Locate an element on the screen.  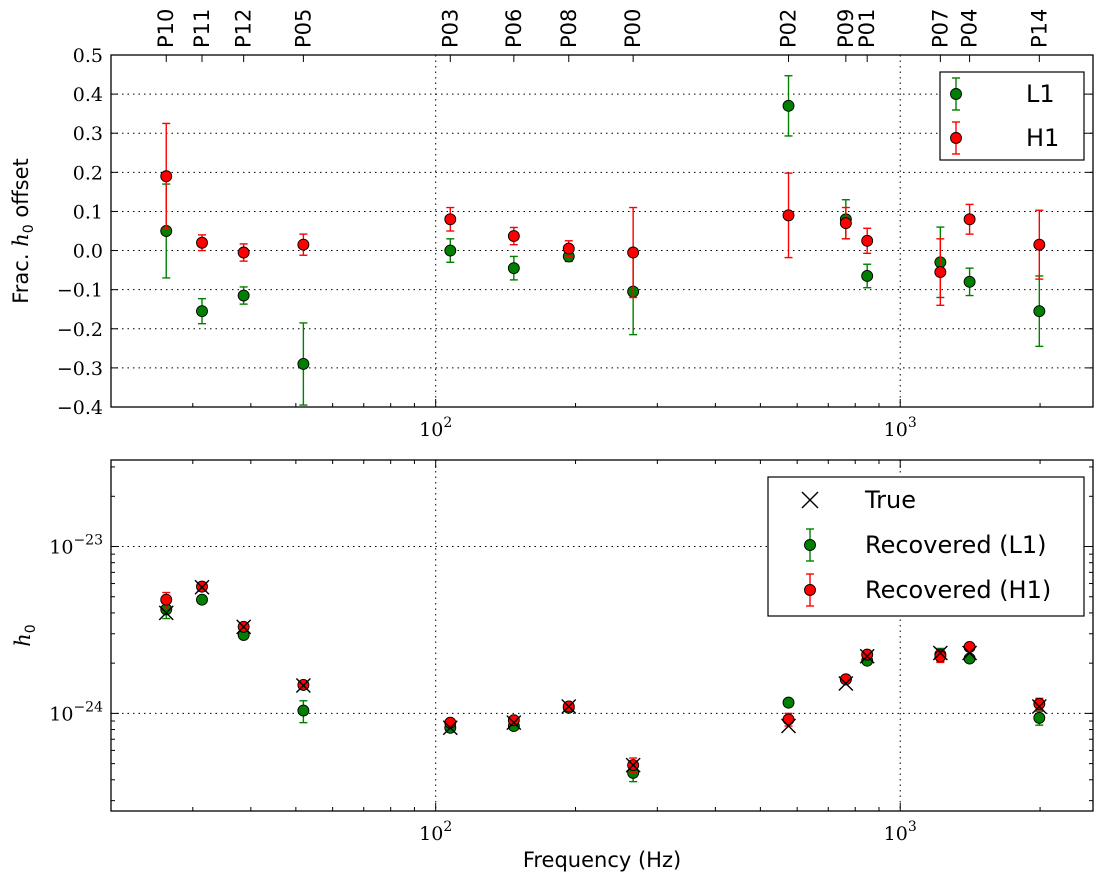
x-tick-label: 10³ is located at coordinates (900, 832).